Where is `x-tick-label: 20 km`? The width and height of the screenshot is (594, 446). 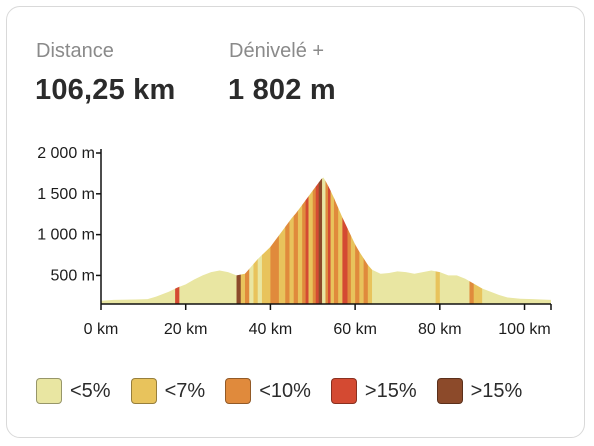
x-tick-label: 20 km is located at coordinates (186, 329).